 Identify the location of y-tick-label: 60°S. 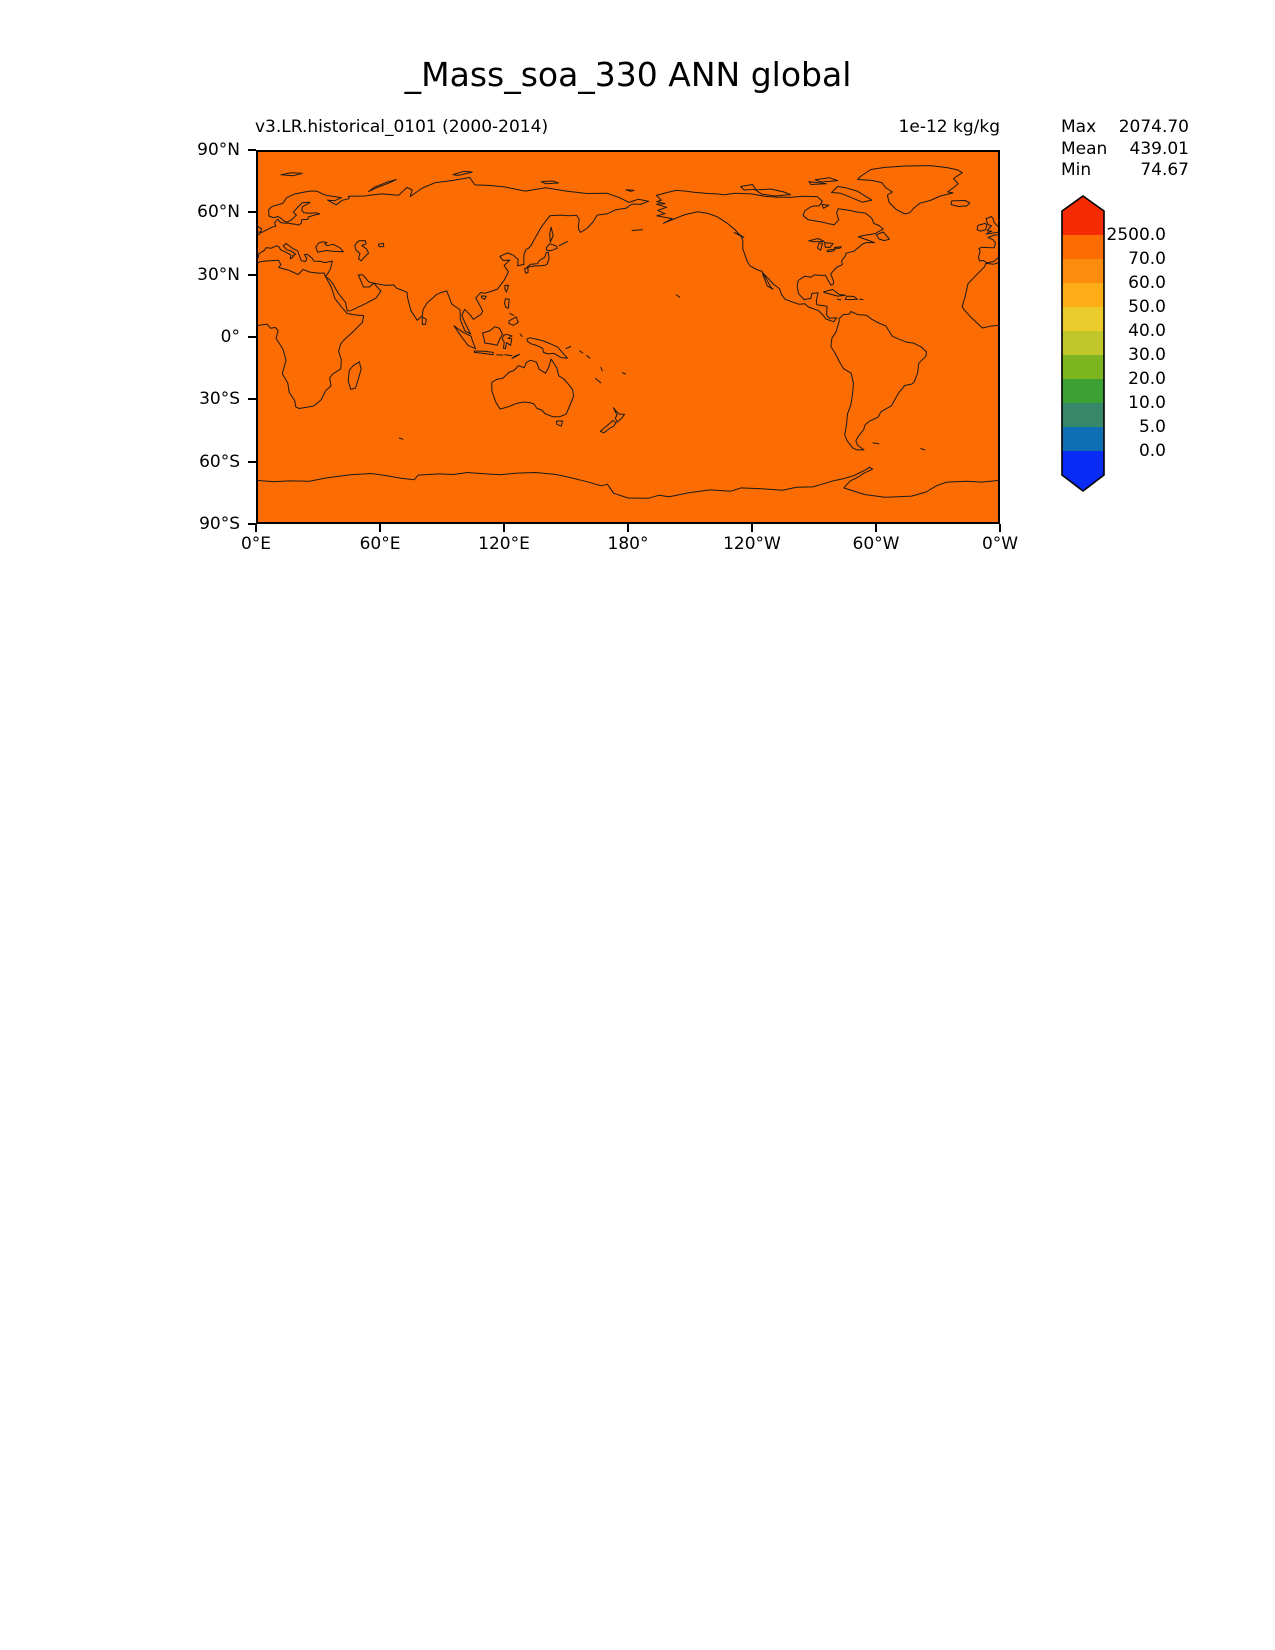
(219, 461).